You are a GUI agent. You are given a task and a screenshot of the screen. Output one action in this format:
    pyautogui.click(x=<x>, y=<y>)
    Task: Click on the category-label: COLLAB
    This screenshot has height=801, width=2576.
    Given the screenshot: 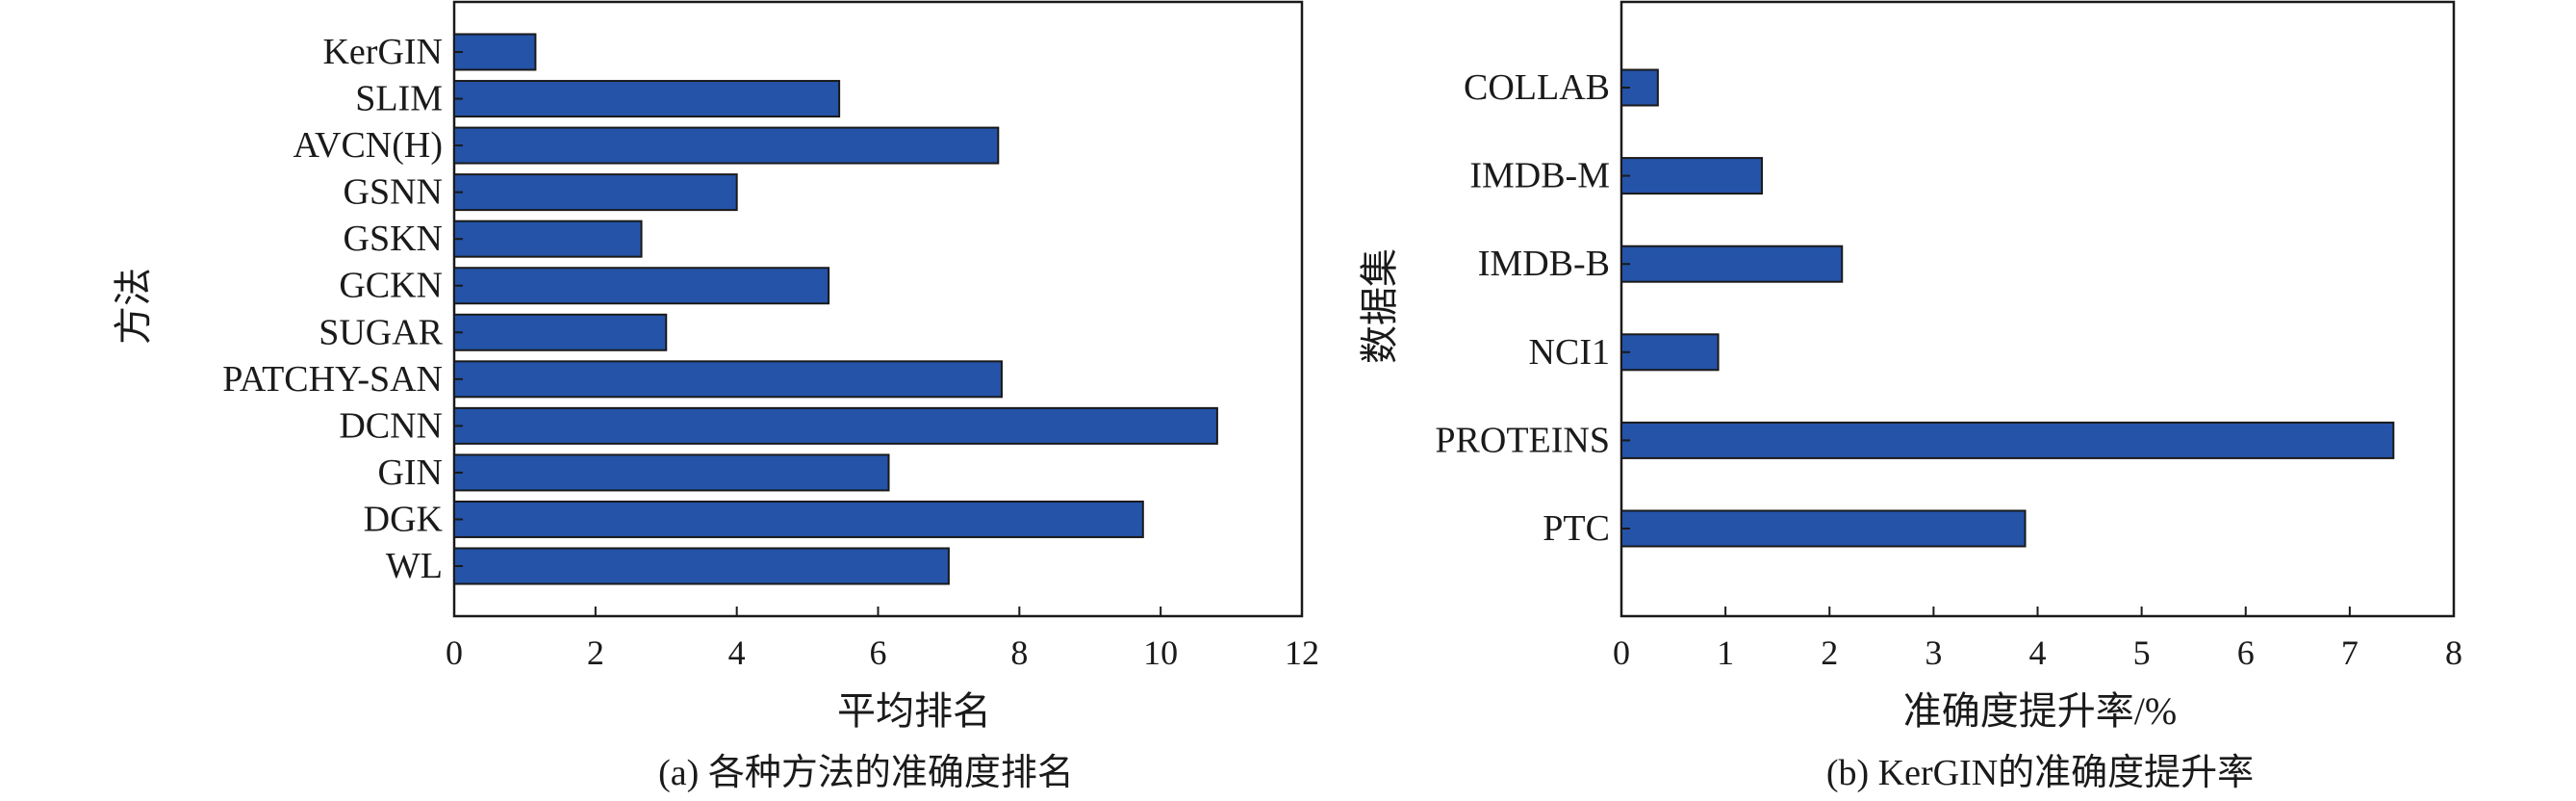 What is the action you would take?
    pyautogui.click(x=1537, y=87)
    